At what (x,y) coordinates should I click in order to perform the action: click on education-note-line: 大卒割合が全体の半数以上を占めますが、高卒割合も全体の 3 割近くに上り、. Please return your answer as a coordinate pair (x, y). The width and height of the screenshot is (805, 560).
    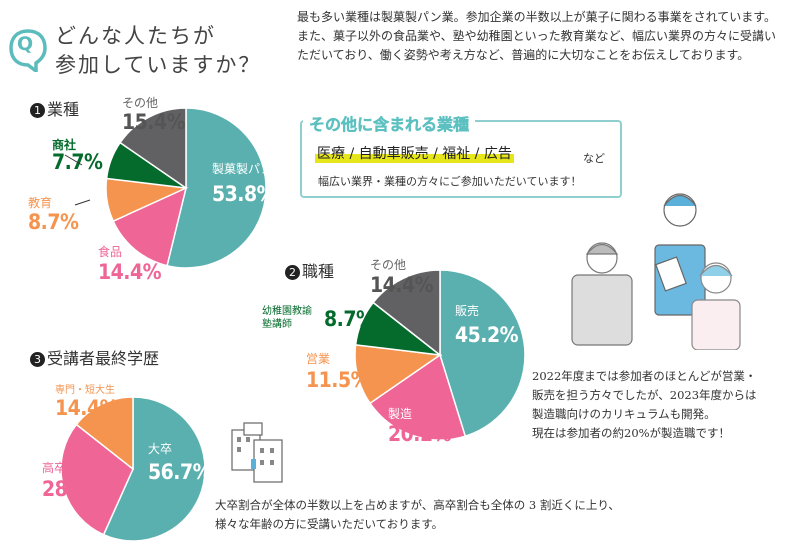
    Looking at the image, I should click on (417, 505).